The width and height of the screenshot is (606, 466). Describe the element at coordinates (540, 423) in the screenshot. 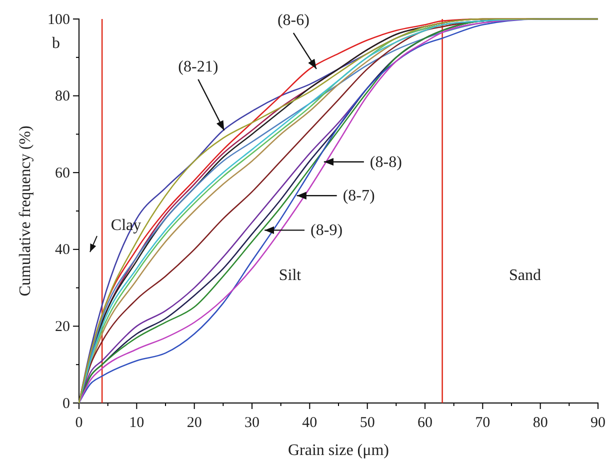

I see `x-tick-label: 80` at that location.